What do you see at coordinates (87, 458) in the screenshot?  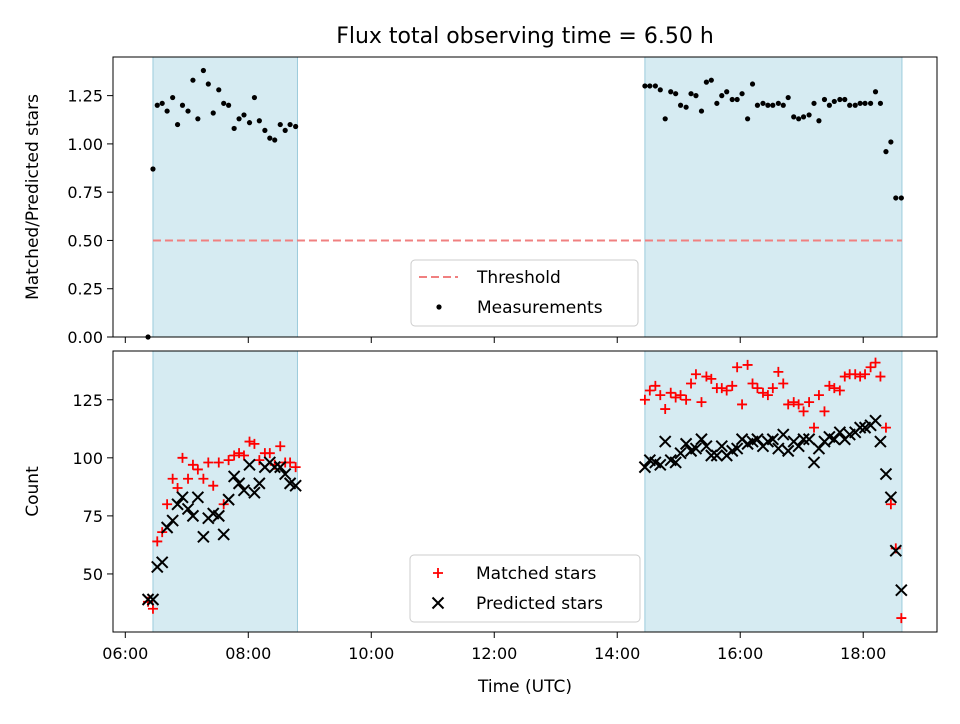 I see `y-tick-label: 100` at bounding box center [87, 458].